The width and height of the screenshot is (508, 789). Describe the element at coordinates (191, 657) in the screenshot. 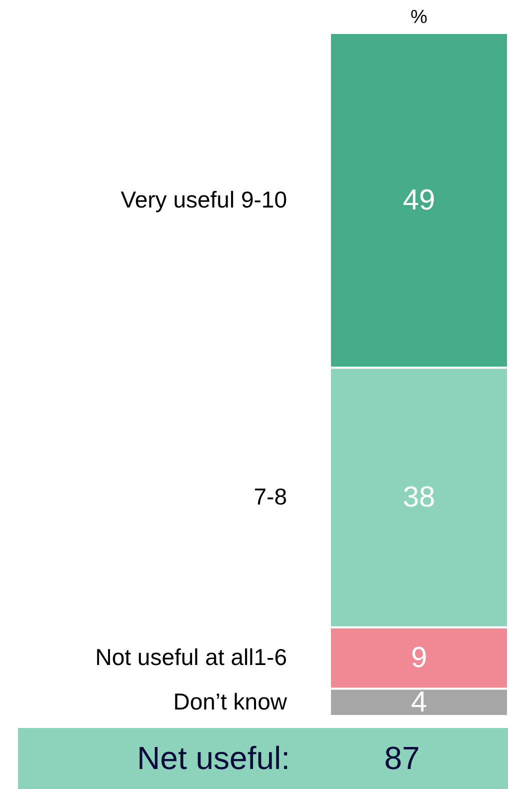

I see `series-label: Not useful at all1-6` at that location.